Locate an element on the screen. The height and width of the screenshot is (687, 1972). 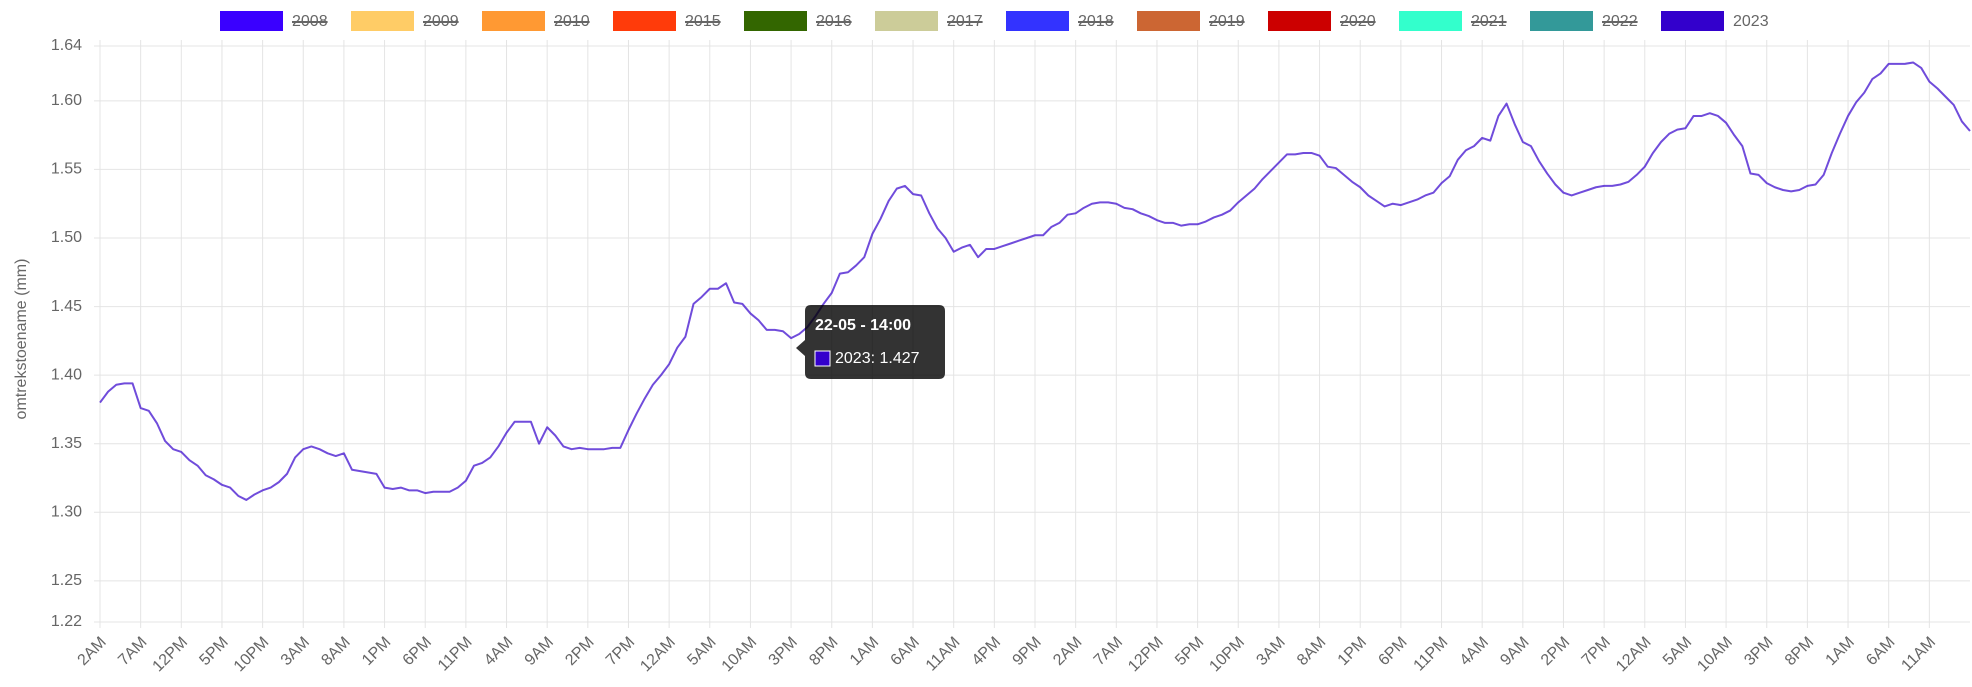
legend-item: 2008 is located at coordinates (274, 21).